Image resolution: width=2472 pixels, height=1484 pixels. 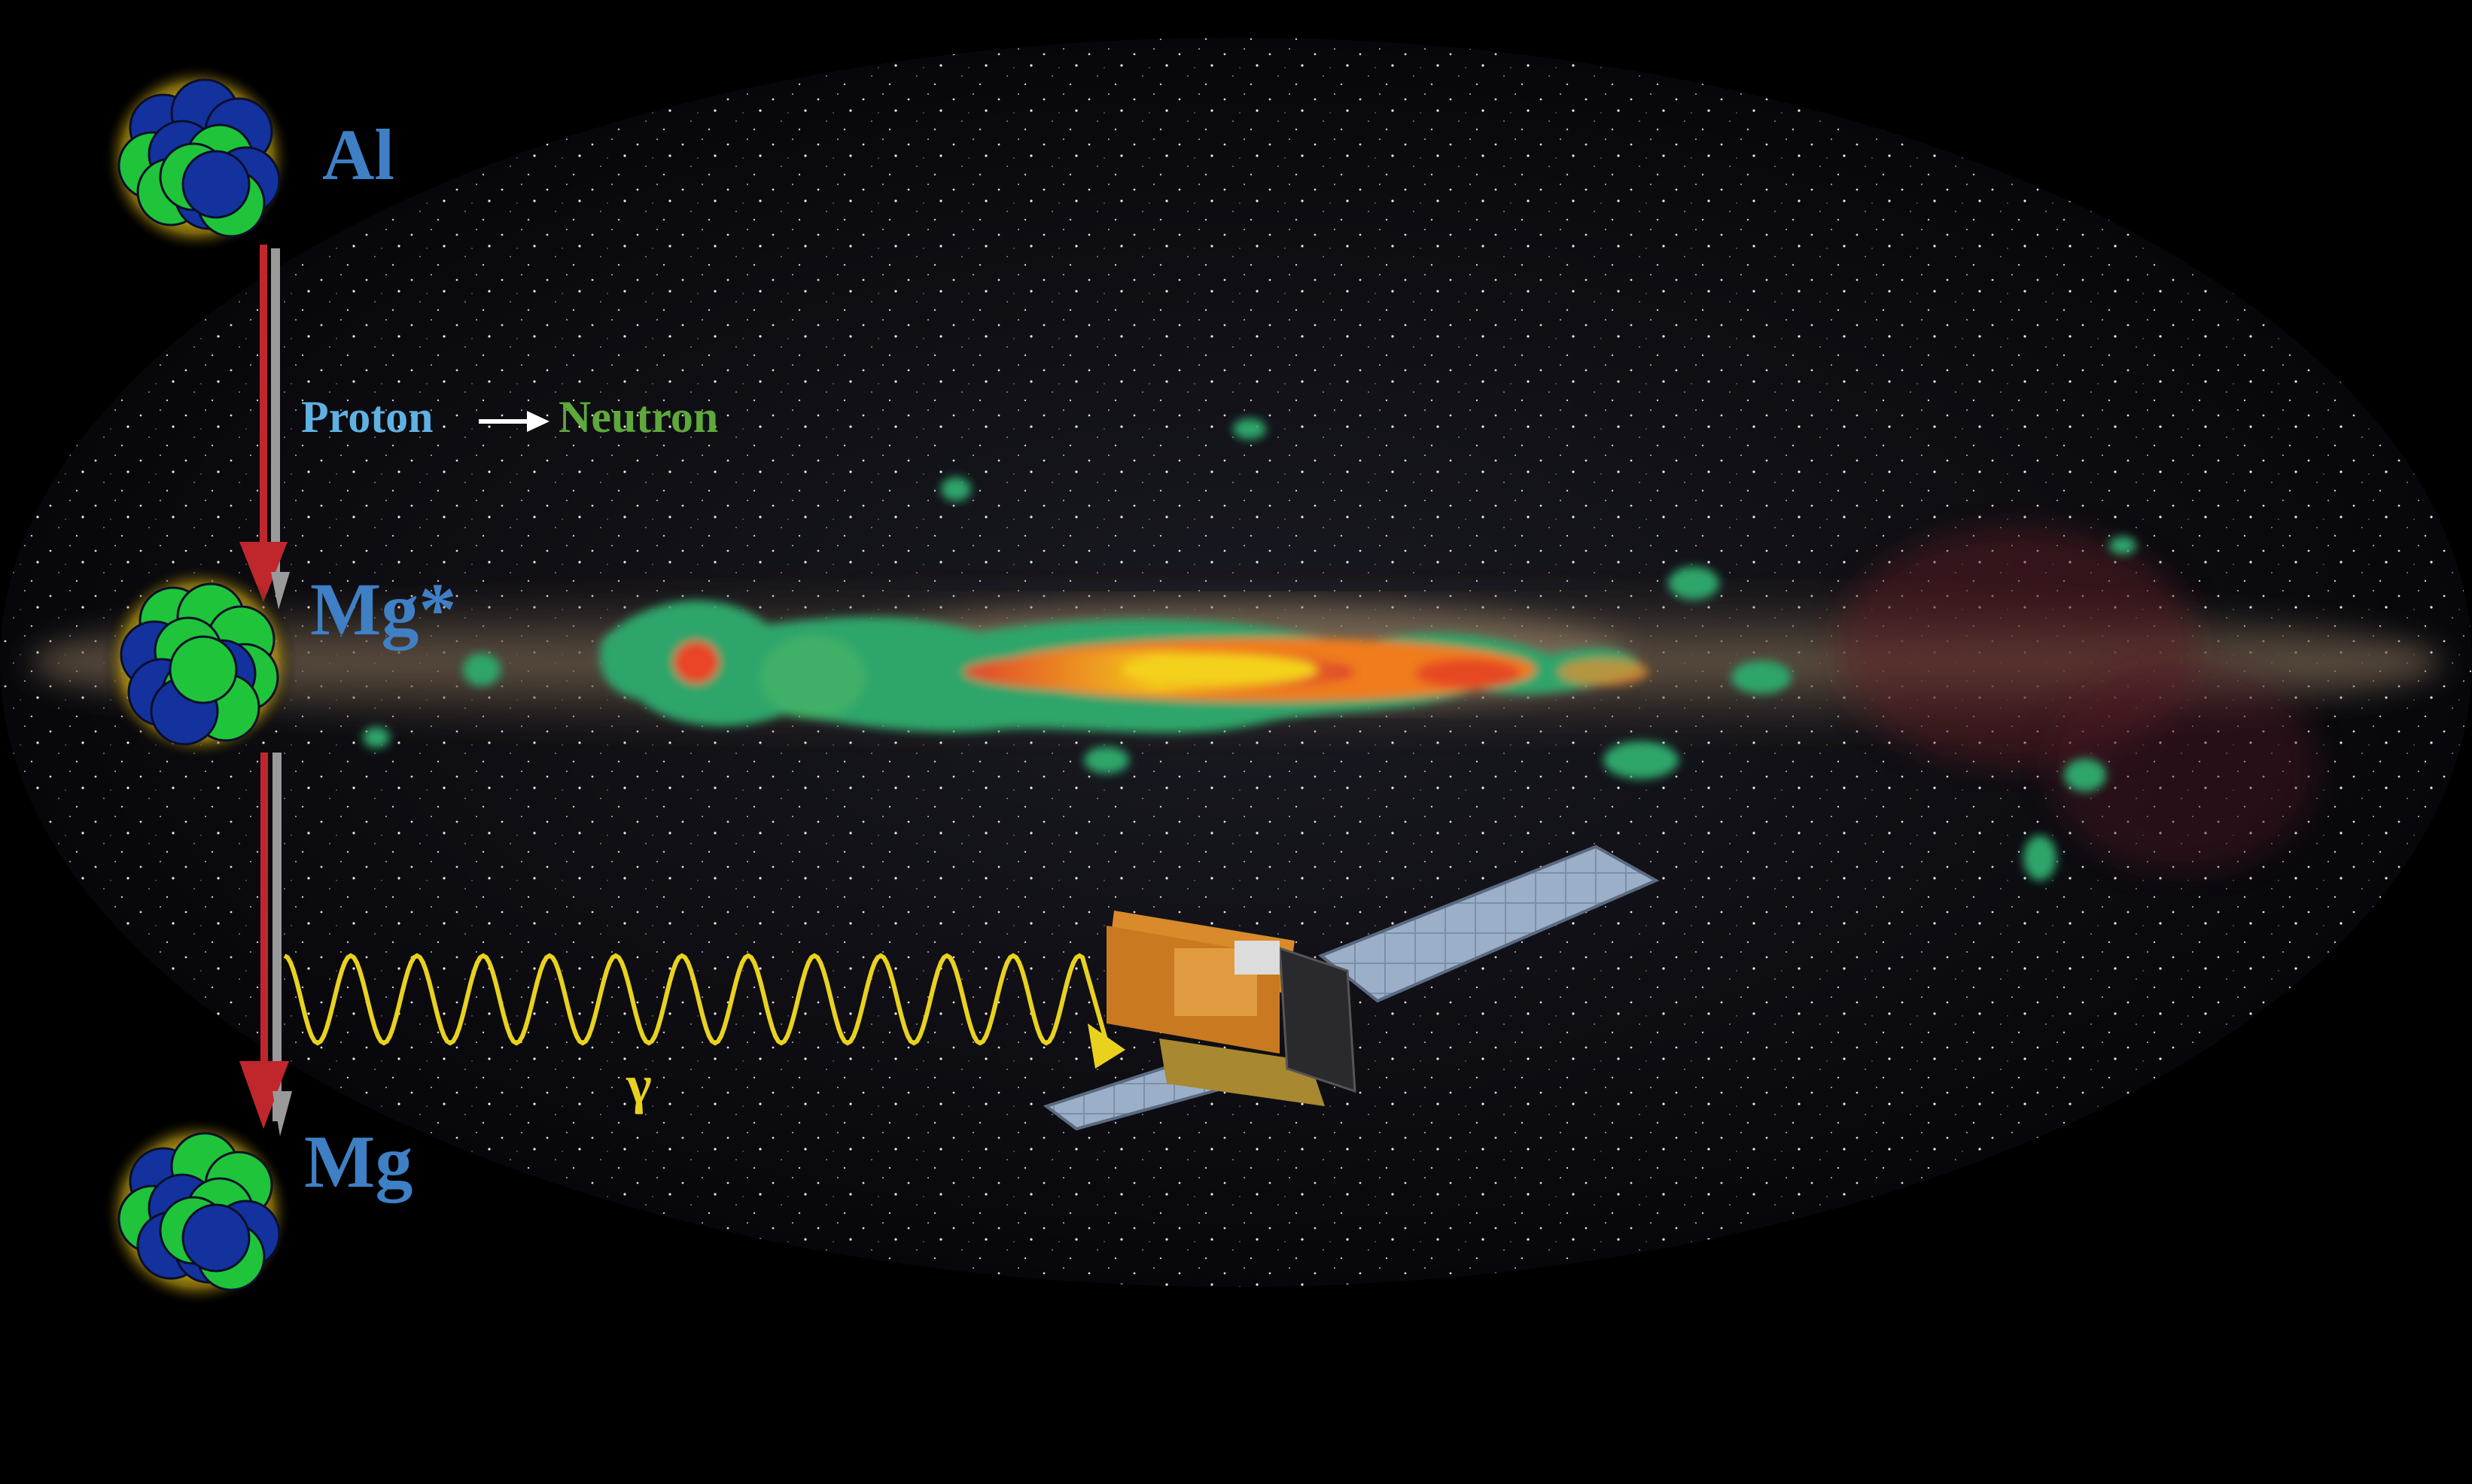 I want to click on al-nucleus, so click(x=197, y=158).